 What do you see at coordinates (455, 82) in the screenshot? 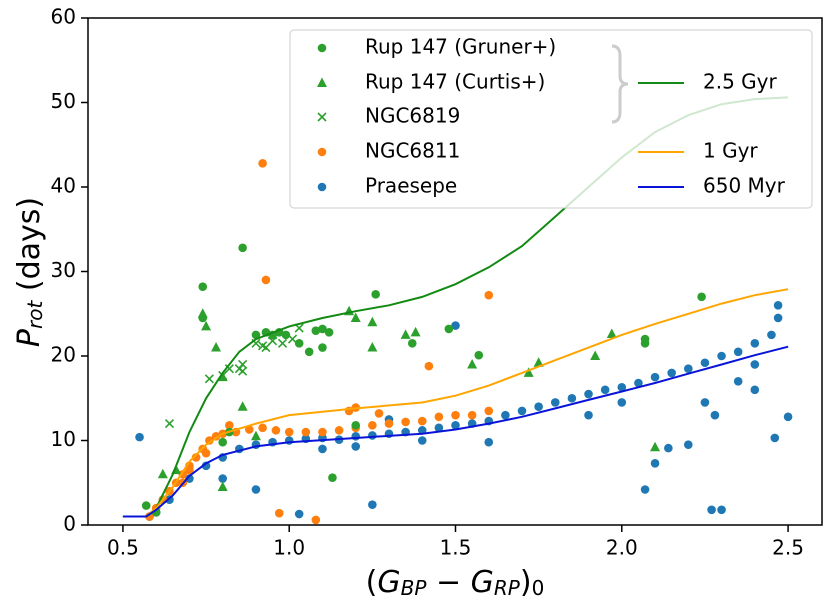
I see `legend-label: Rup 147 (Curtis+)` at bounding box center [455, 82].